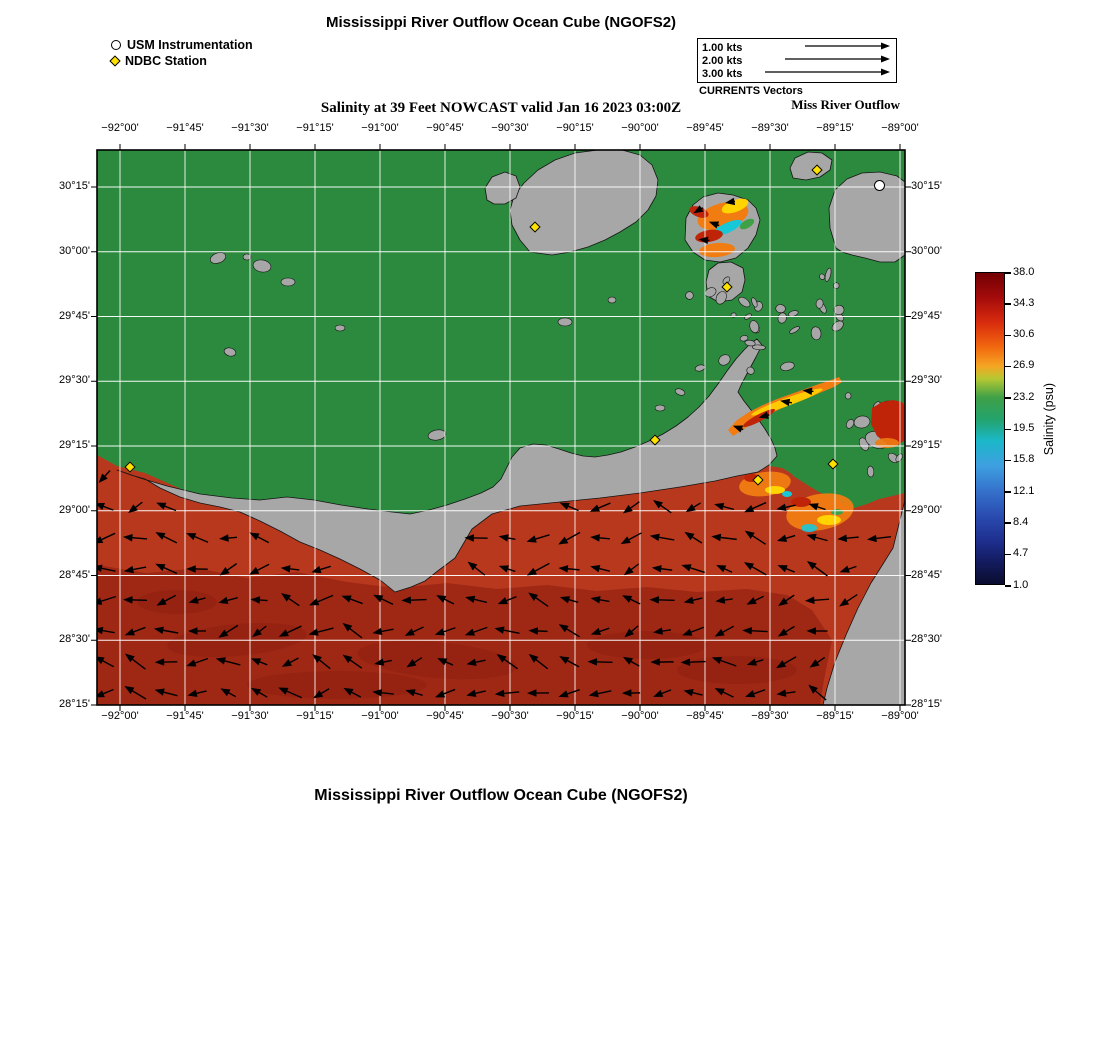  I want to click on vector-arrow-3kt-icon, so click(822, 73).